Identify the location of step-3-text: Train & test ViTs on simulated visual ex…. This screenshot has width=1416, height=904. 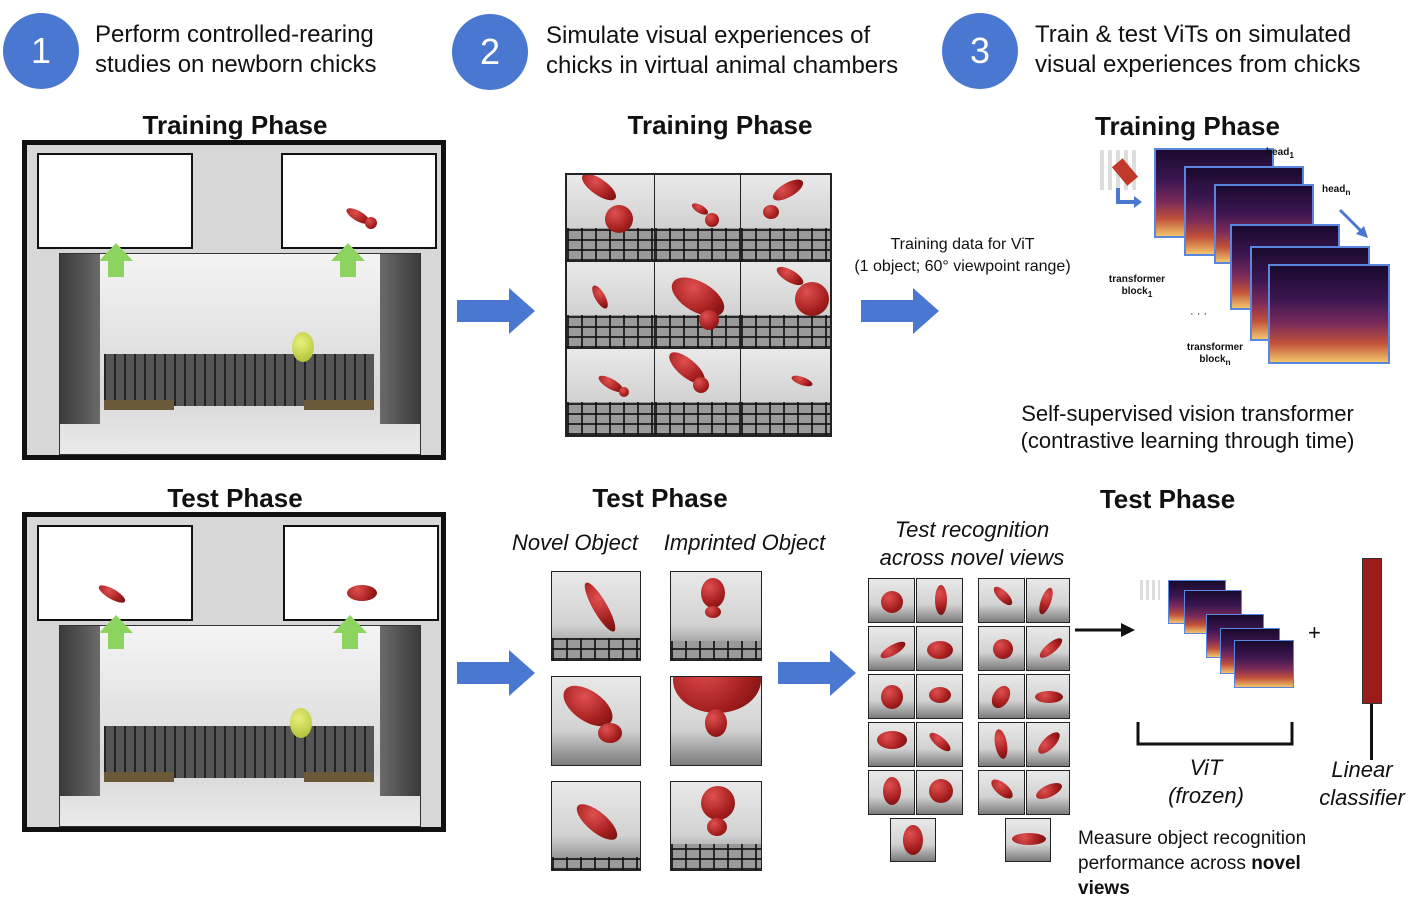
(1197, 50).